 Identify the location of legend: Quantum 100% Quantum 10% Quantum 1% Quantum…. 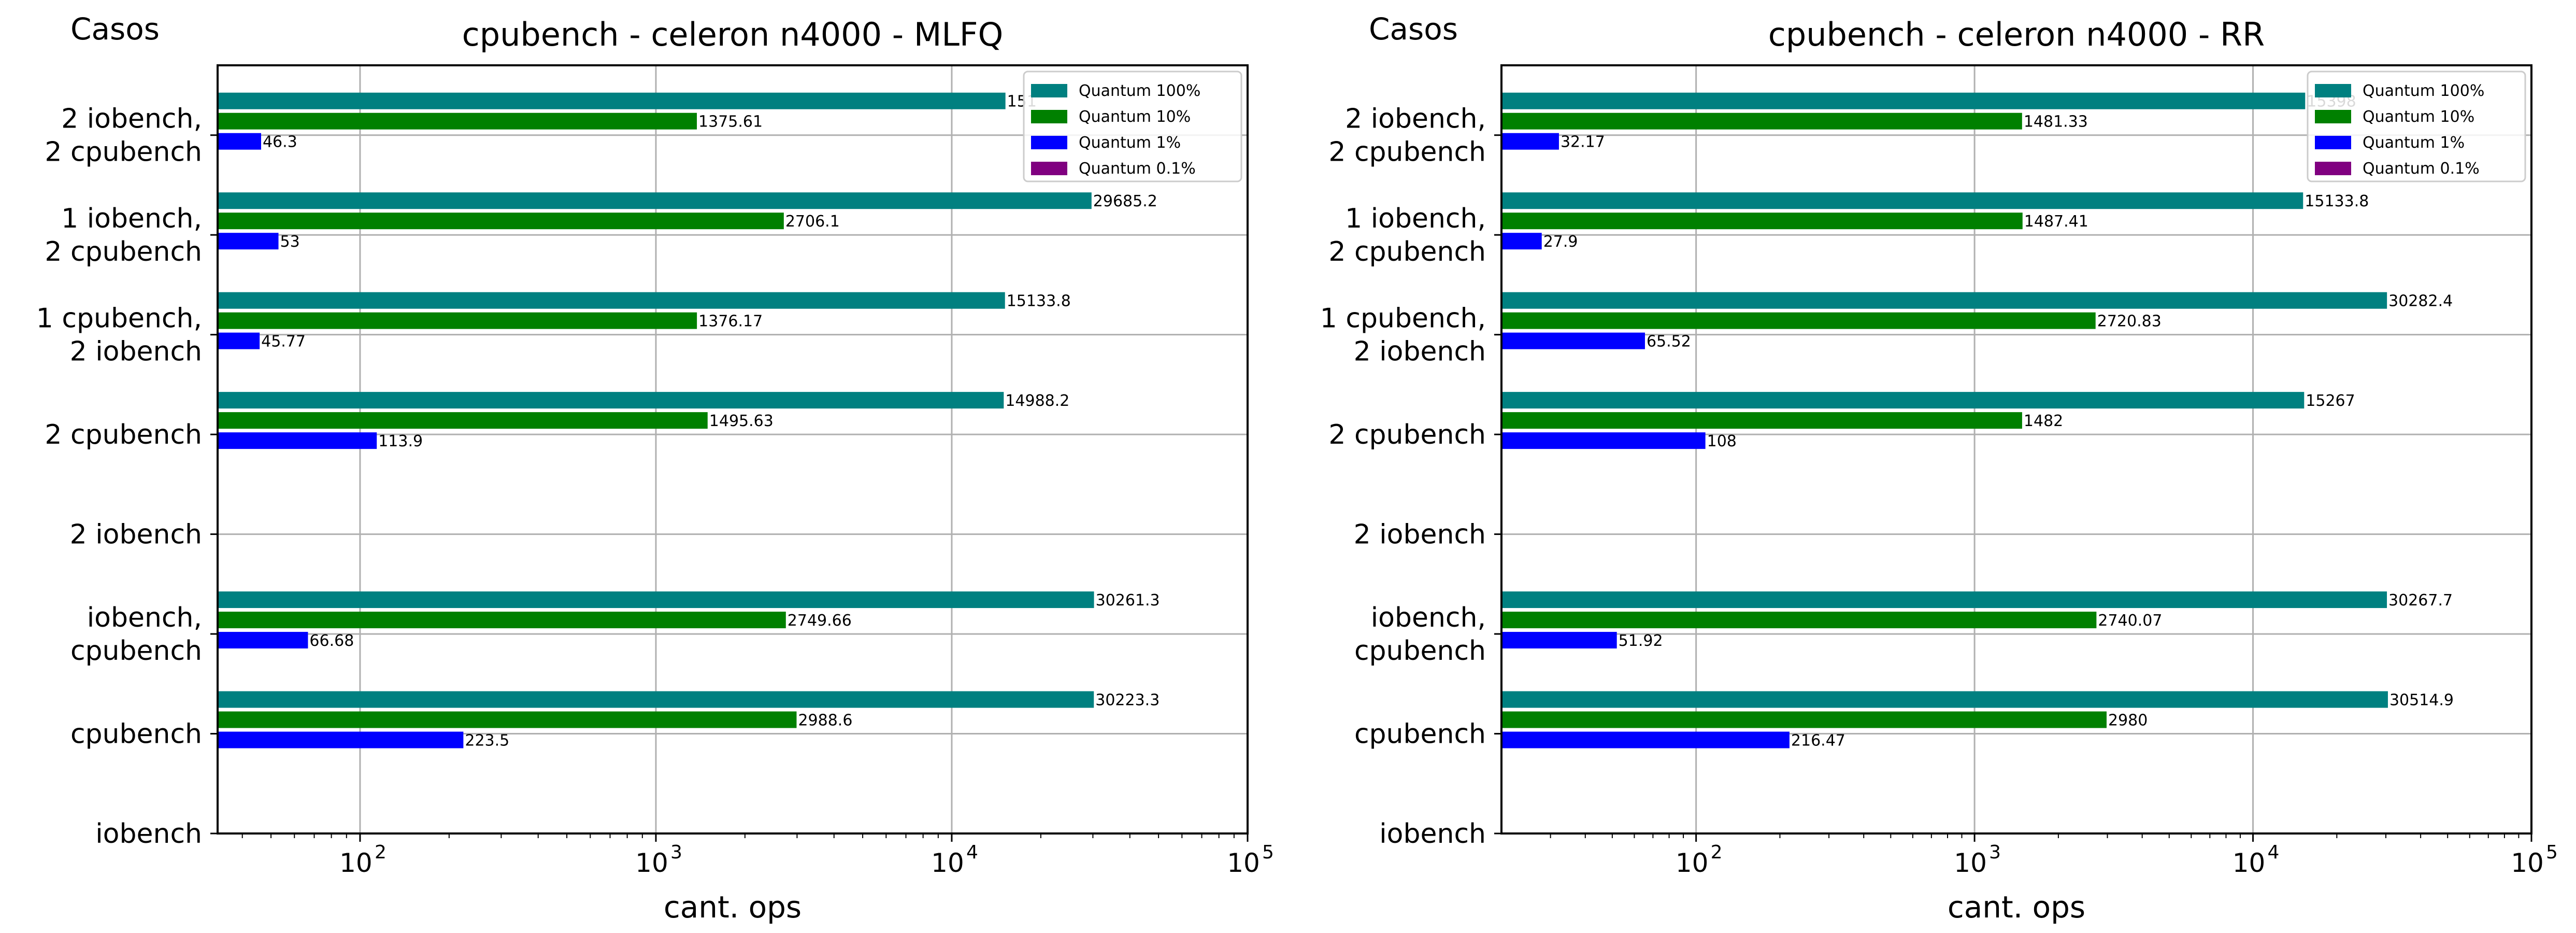
(2417, 126).